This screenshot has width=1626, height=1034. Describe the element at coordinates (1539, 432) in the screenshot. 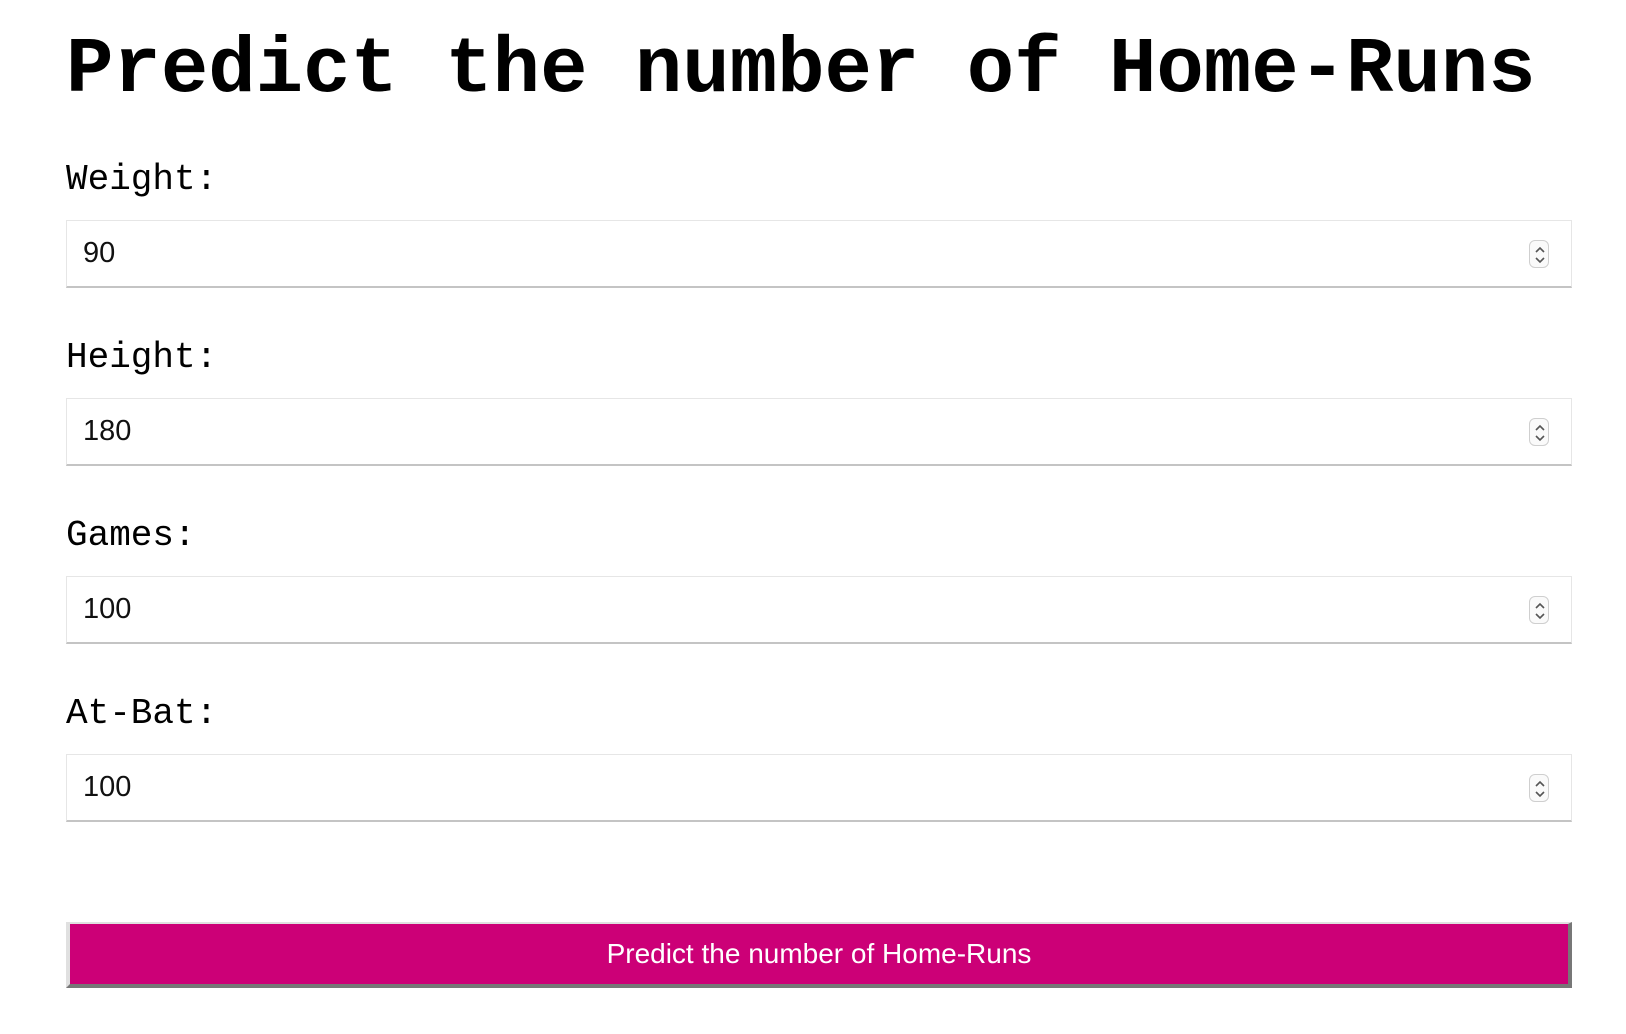

I see `height-stepper-icon` at that location.